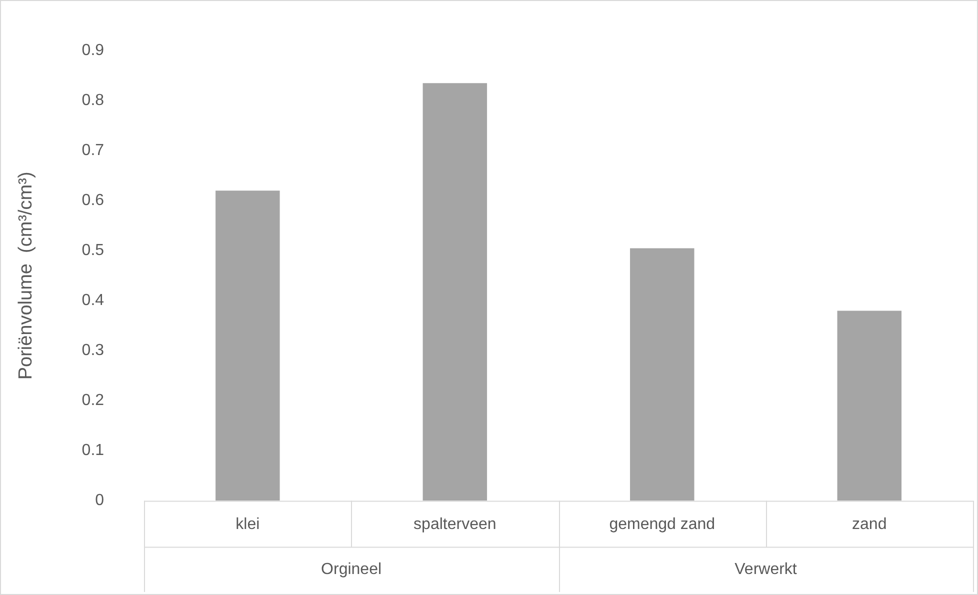 The height and width of the screenshot is (595, 978). What do you see at coordinates (455, 524) in the screenshot?
I see `x-tick-label: spalterveen` at bounding box center [455, 524].